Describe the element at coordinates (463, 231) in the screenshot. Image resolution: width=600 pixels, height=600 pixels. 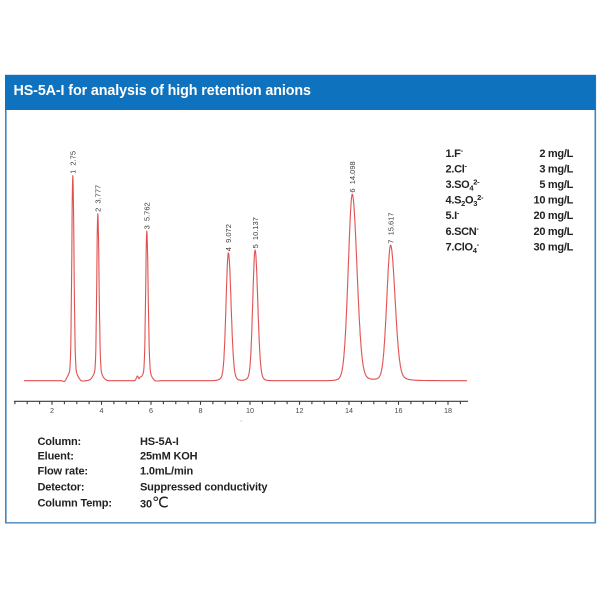
I see `svg-text: 6.SCN-` at that location.